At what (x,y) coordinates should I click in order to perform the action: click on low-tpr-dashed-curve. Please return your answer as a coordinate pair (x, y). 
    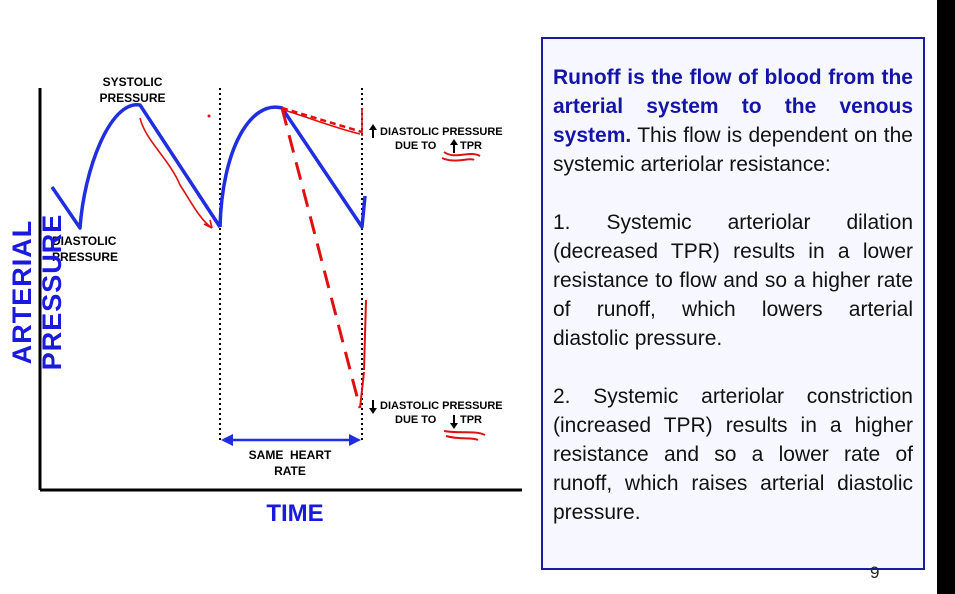
    Looking at the image, I should click on (321, 258).